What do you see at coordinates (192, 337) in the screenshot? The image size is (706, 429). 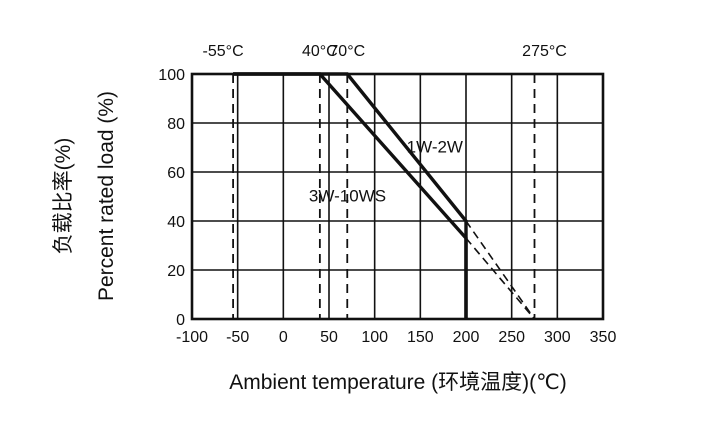 I see `x-tick-label: -100` at bounding box center [192, 337].